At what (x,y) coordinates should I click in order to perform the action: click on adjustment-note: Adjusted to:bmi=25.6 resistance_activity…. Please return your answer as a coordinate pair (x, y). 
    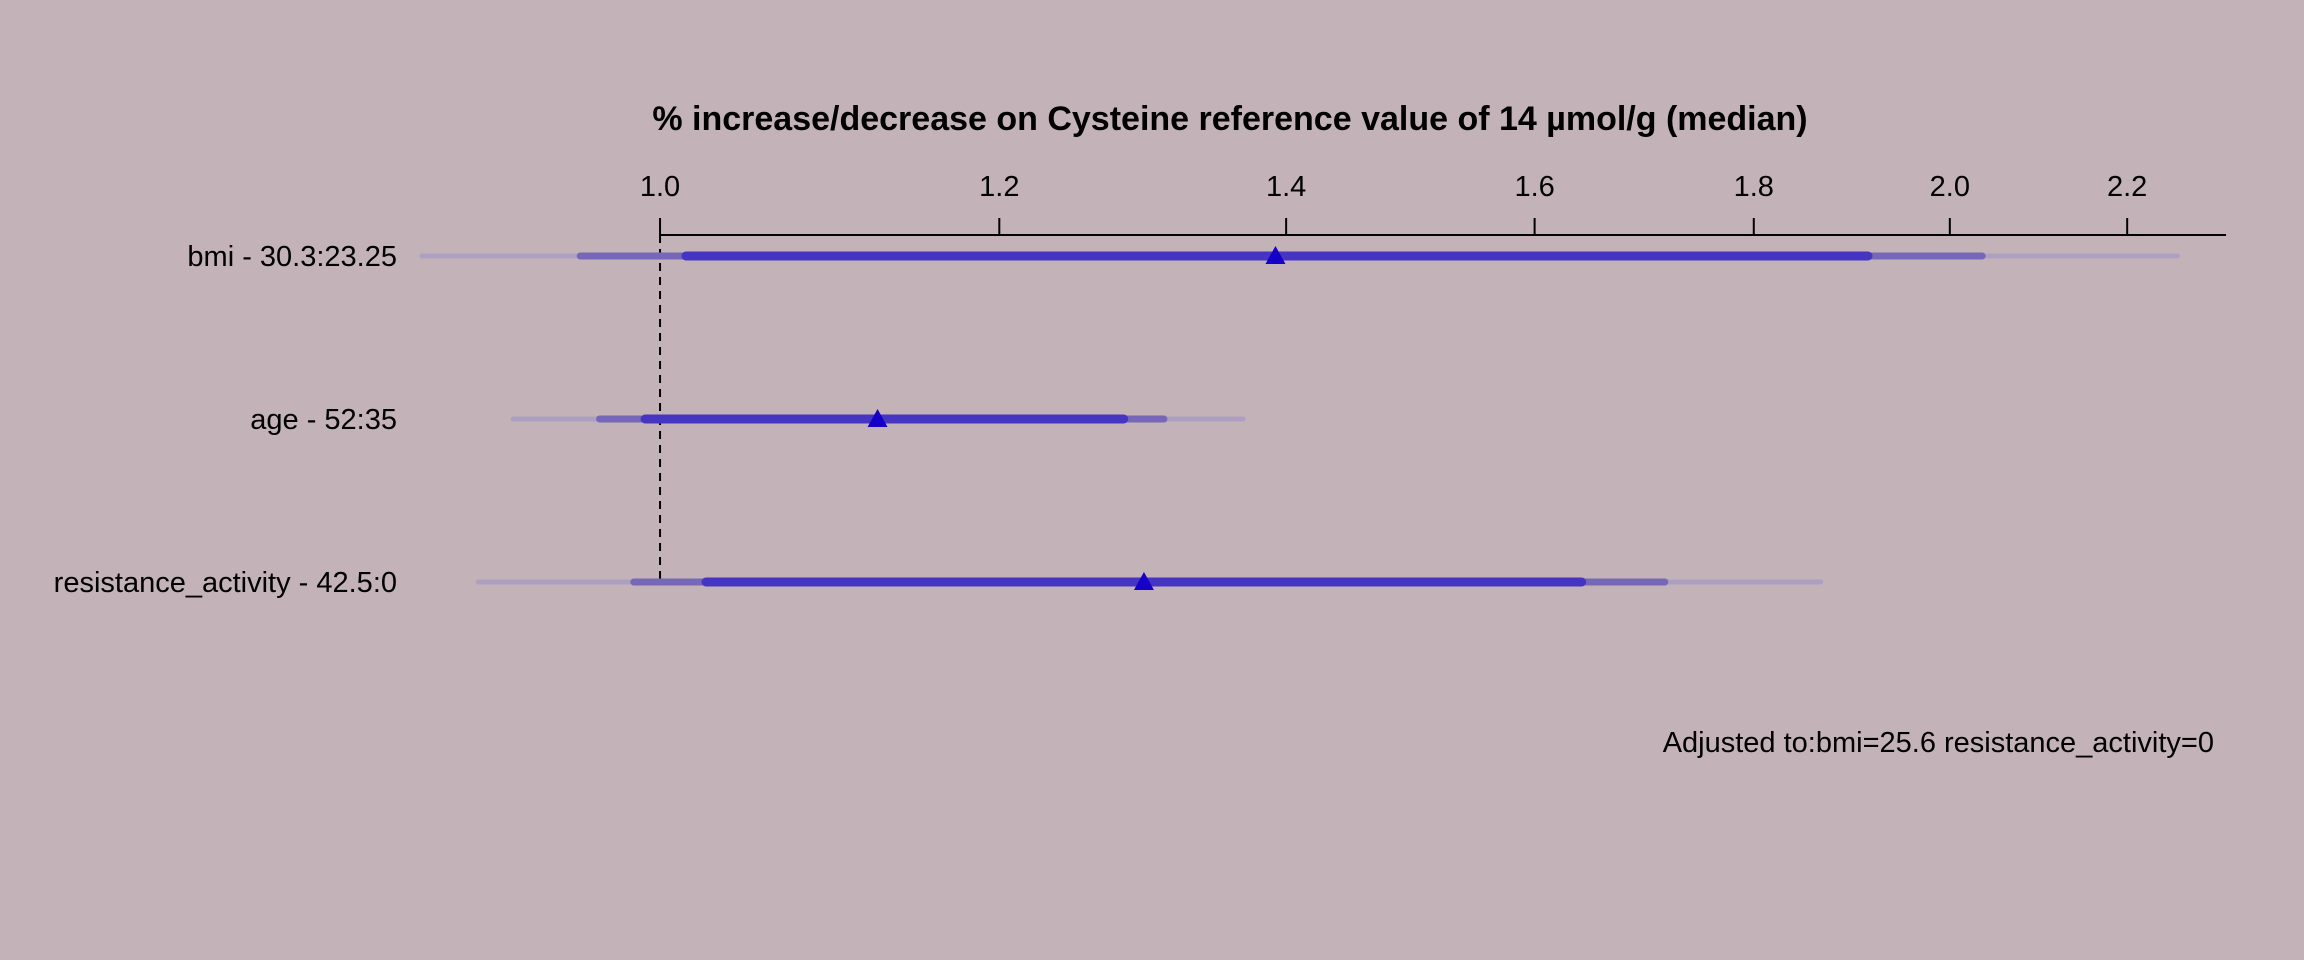
    Looking at the image, I should click on (1938, 743).